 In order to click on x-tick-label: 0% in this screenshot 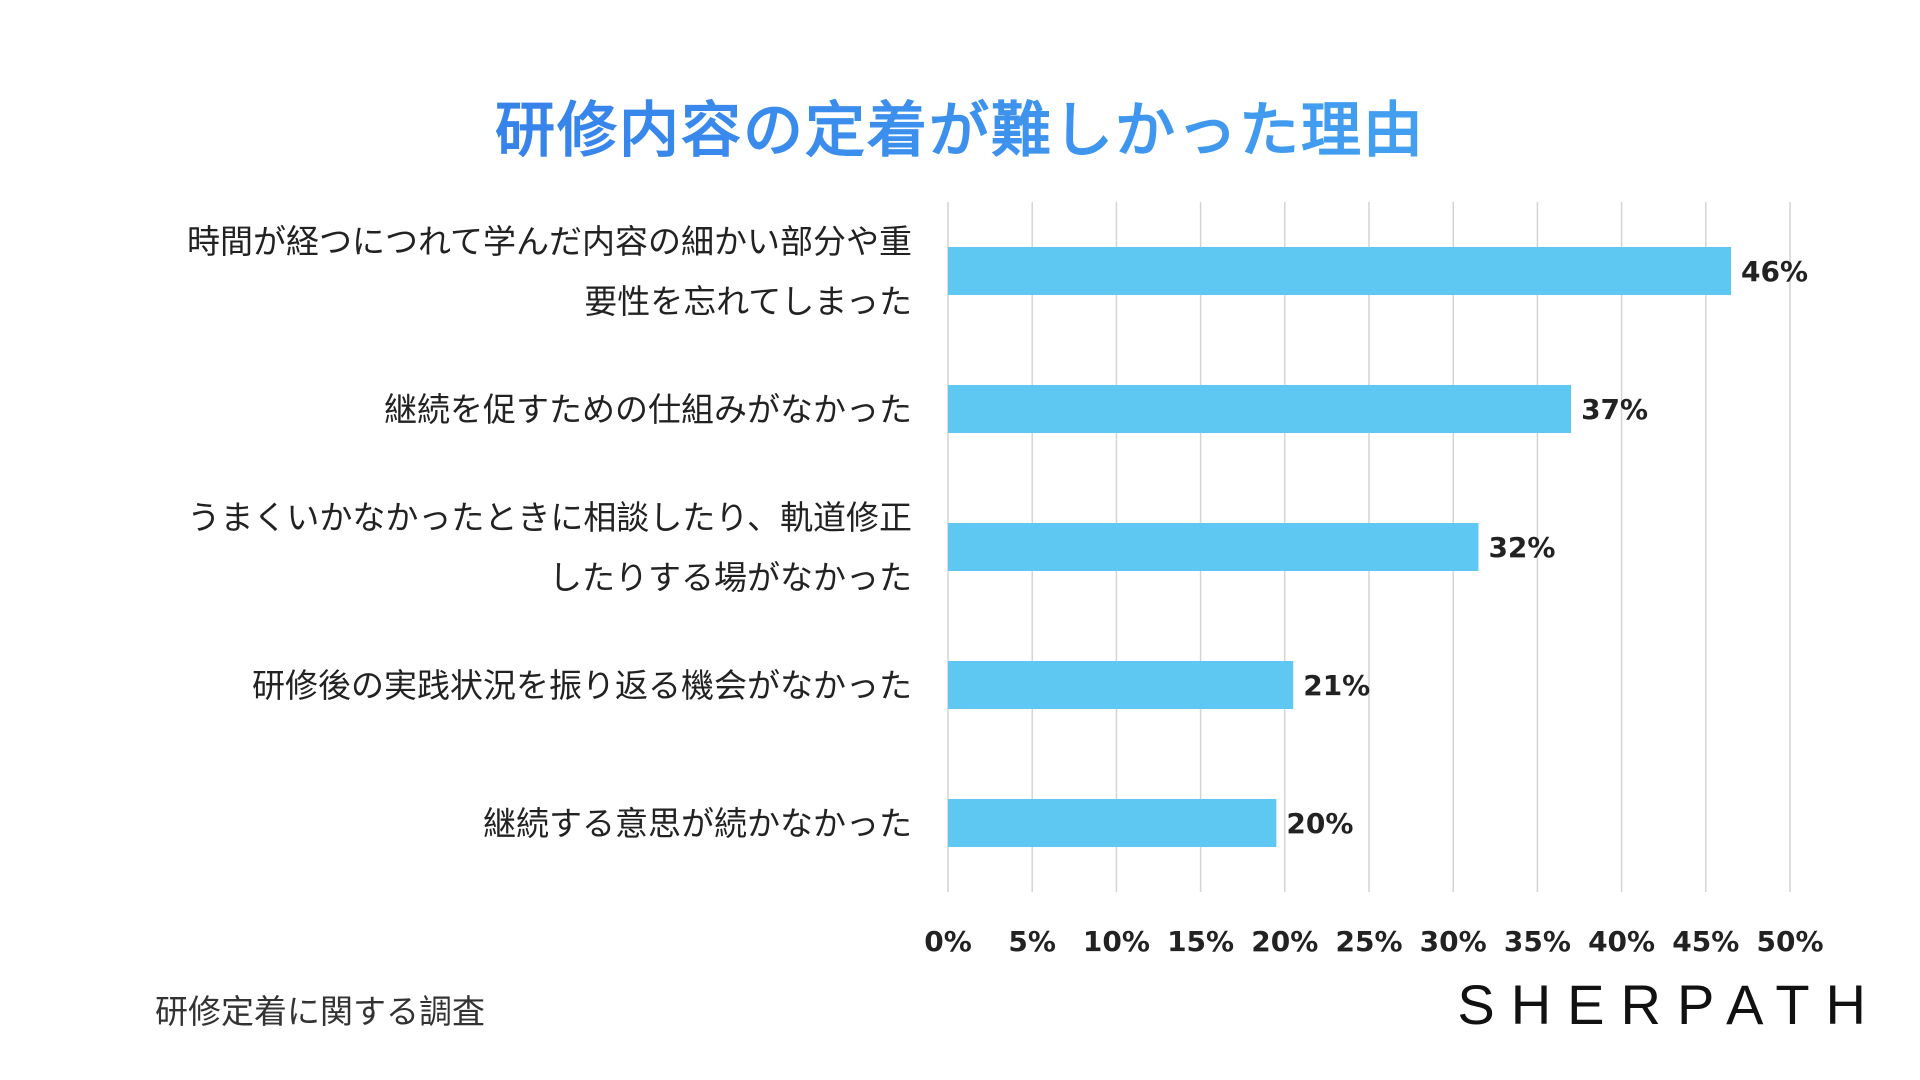, I will do `click(948, 941)`.